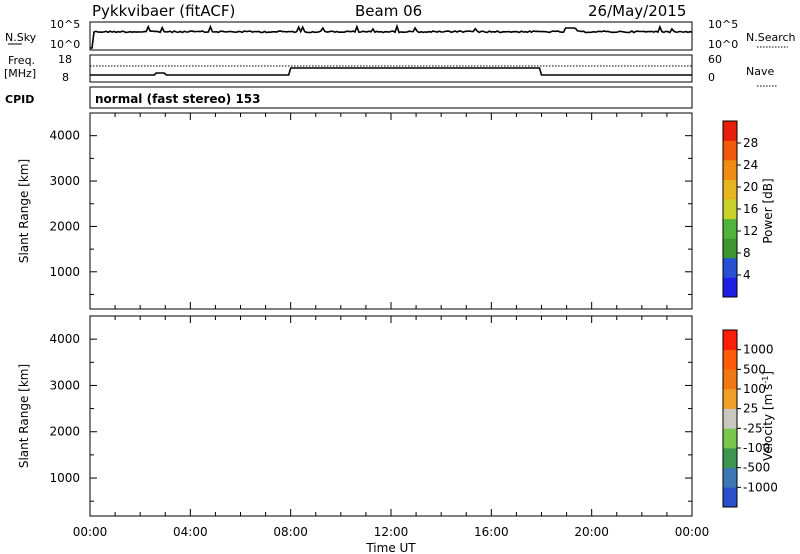  I want to click on nave-tick-bottom: 0, so click(711, 77).